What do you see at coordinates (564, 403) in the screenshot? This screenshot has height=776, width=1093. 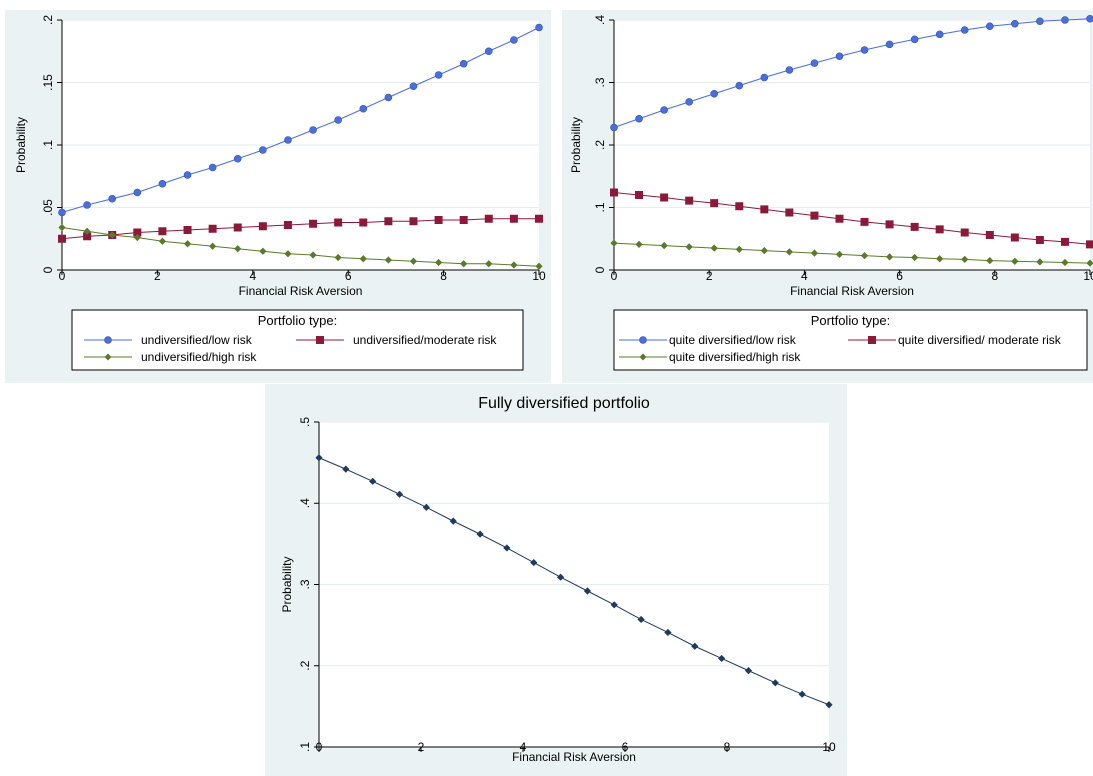 I see `chart-title: Fully diversified portfolio` at bounding box center [564, 403].